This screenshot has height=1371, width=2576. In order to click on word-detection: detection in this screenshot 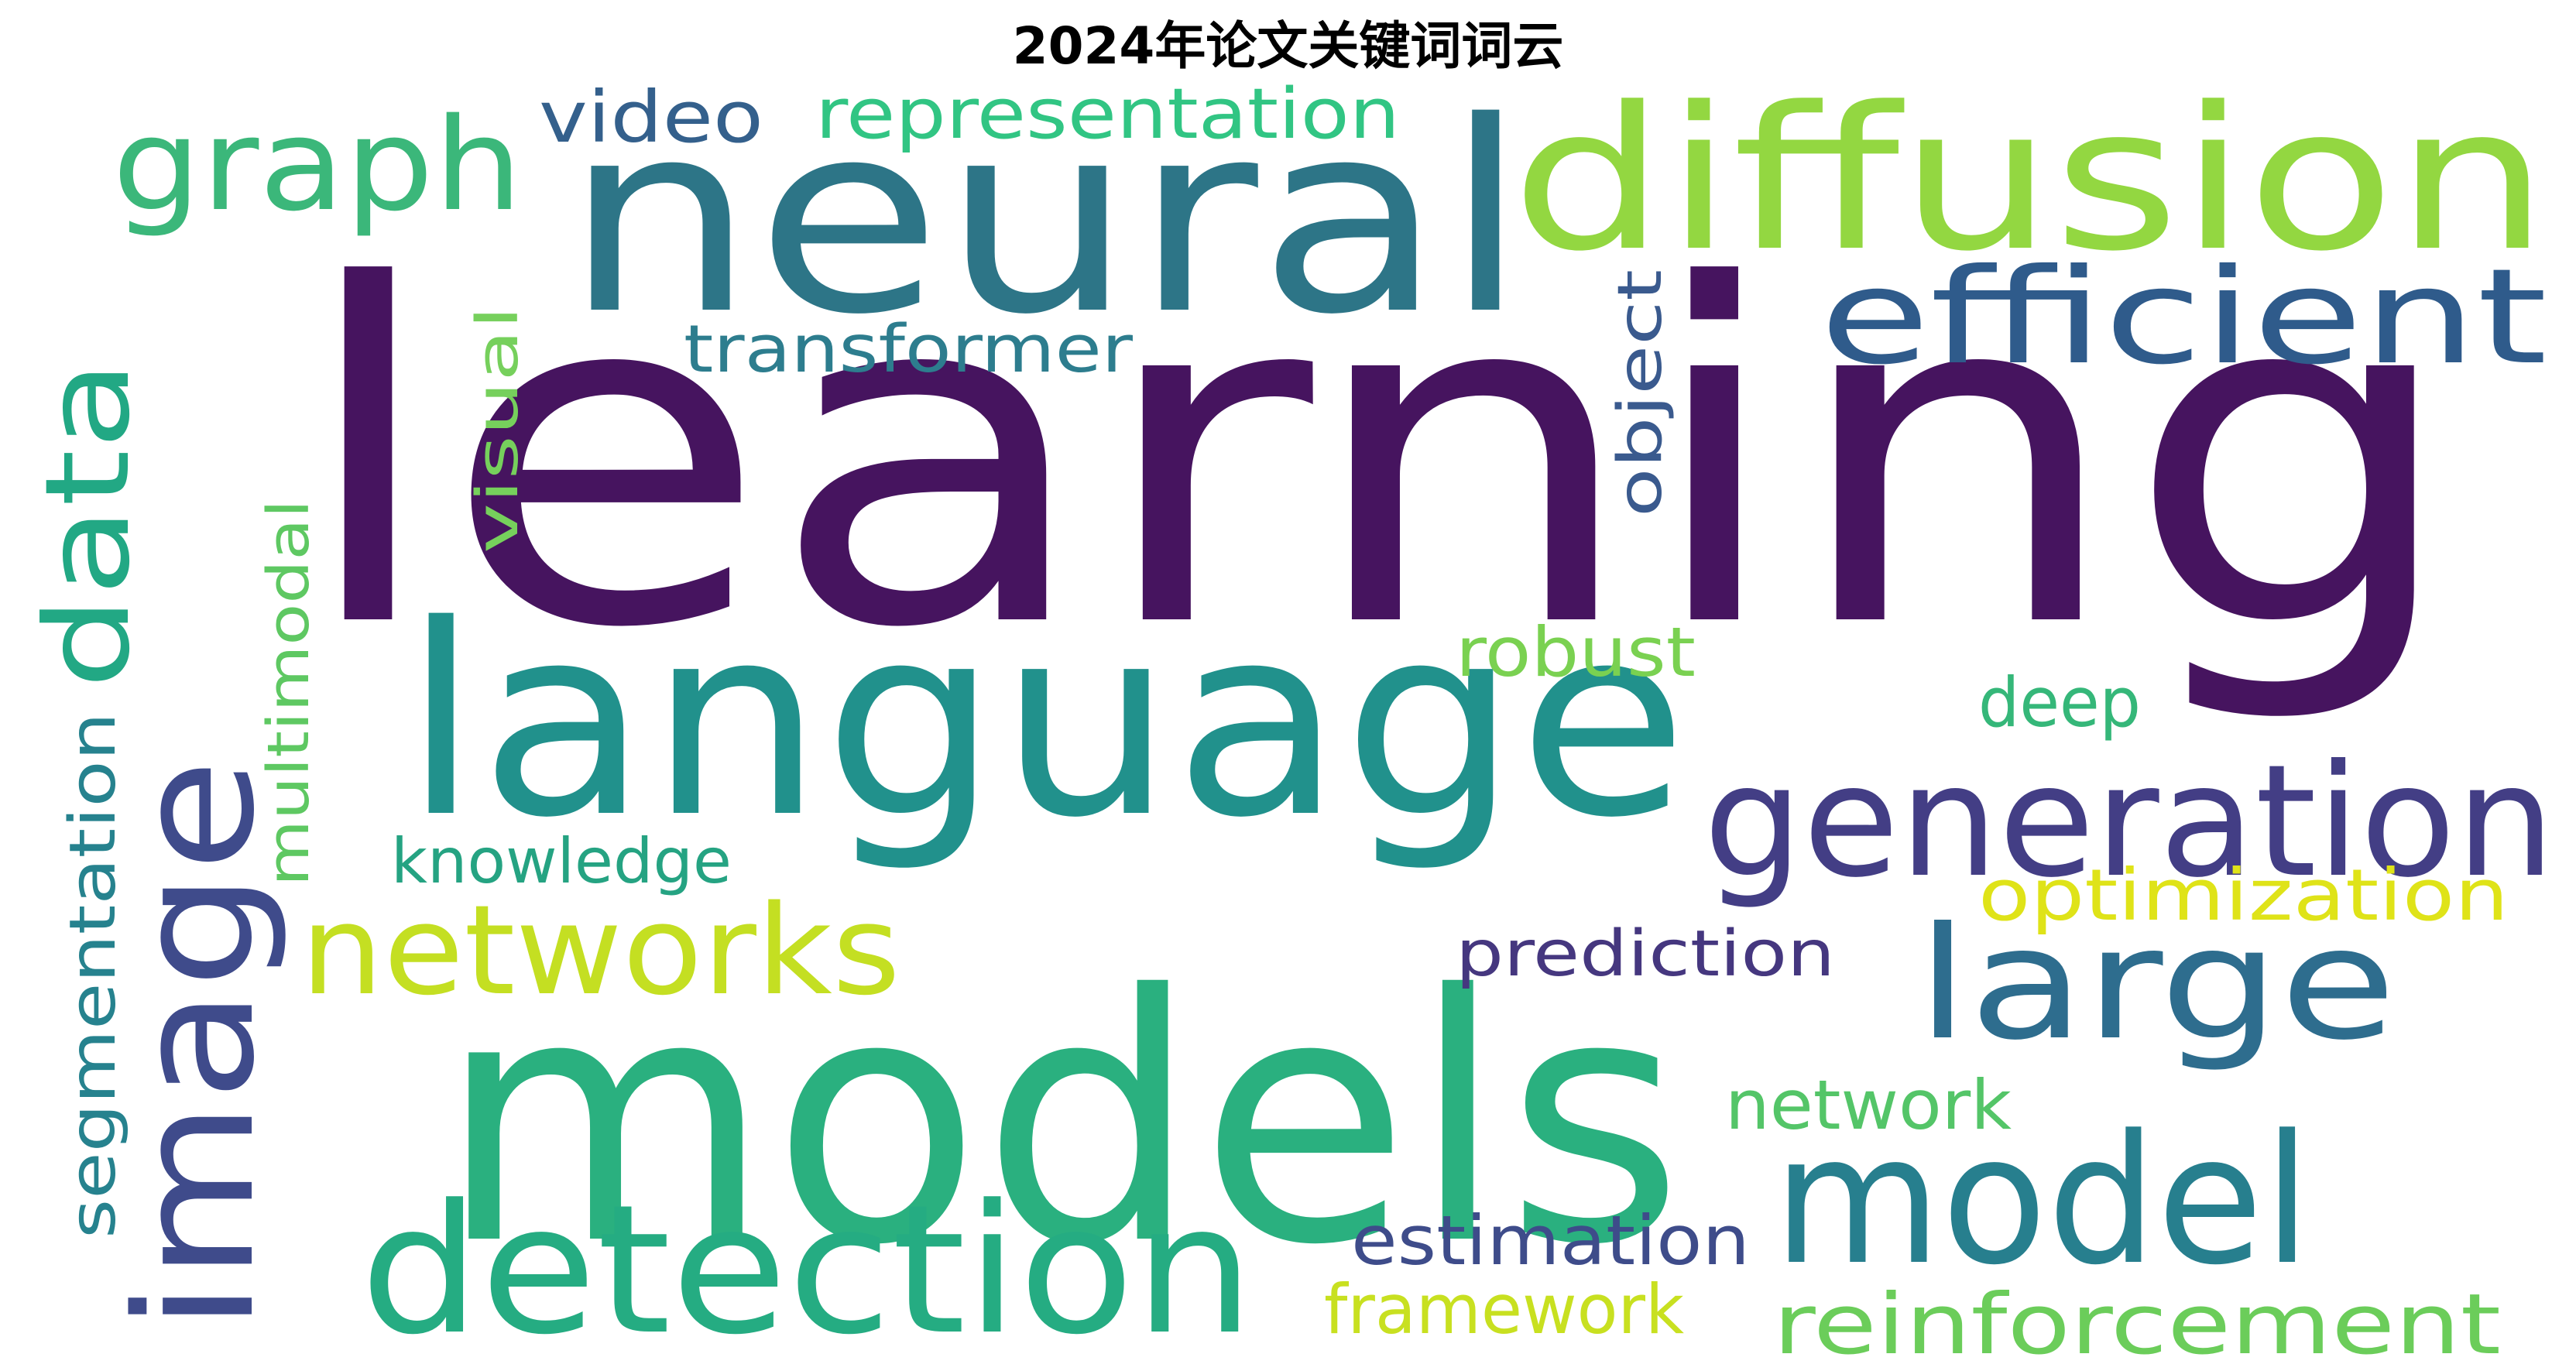, I will do `click(807, 1269)`.